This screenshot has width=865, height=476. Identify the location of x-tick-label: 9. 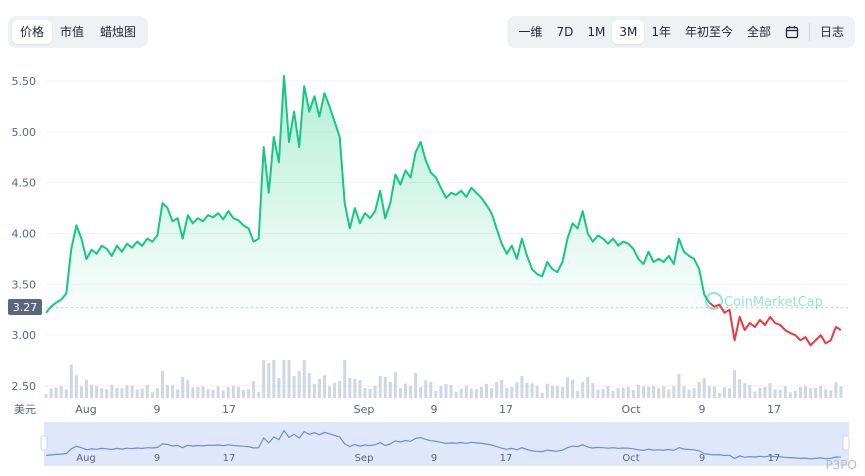
(434, 409).